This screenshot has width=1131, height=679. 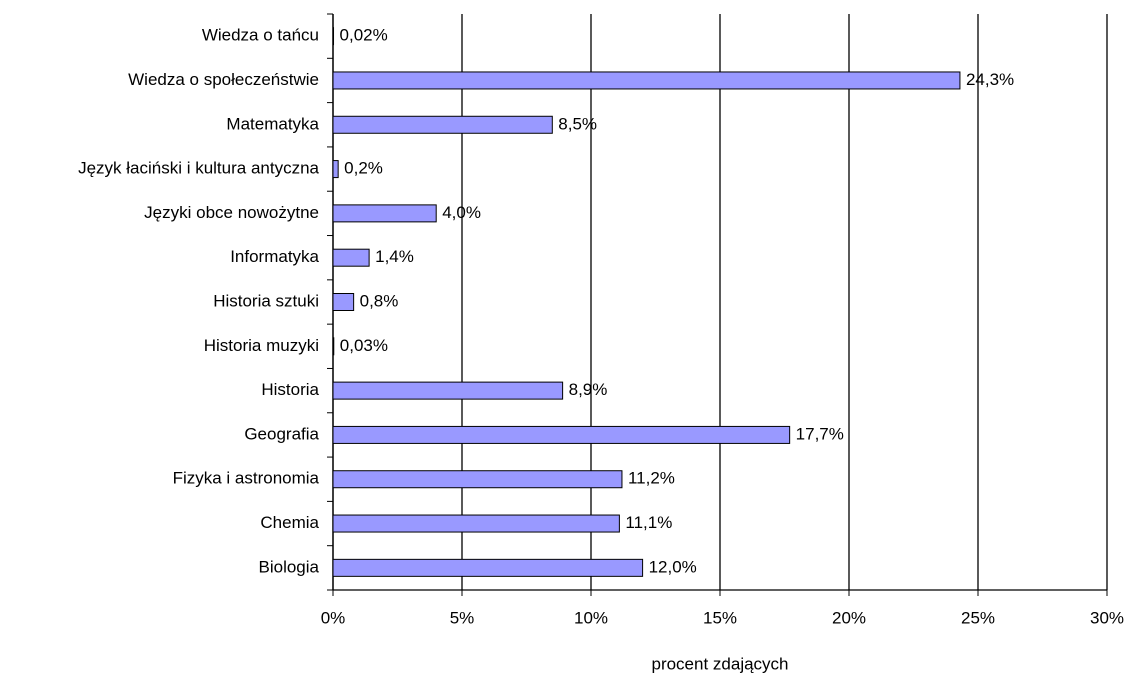 What do you see at coordinates (462, 617) in the screenshot?
I see `x-tick-label: 5%` at bounding box center [462, 617].